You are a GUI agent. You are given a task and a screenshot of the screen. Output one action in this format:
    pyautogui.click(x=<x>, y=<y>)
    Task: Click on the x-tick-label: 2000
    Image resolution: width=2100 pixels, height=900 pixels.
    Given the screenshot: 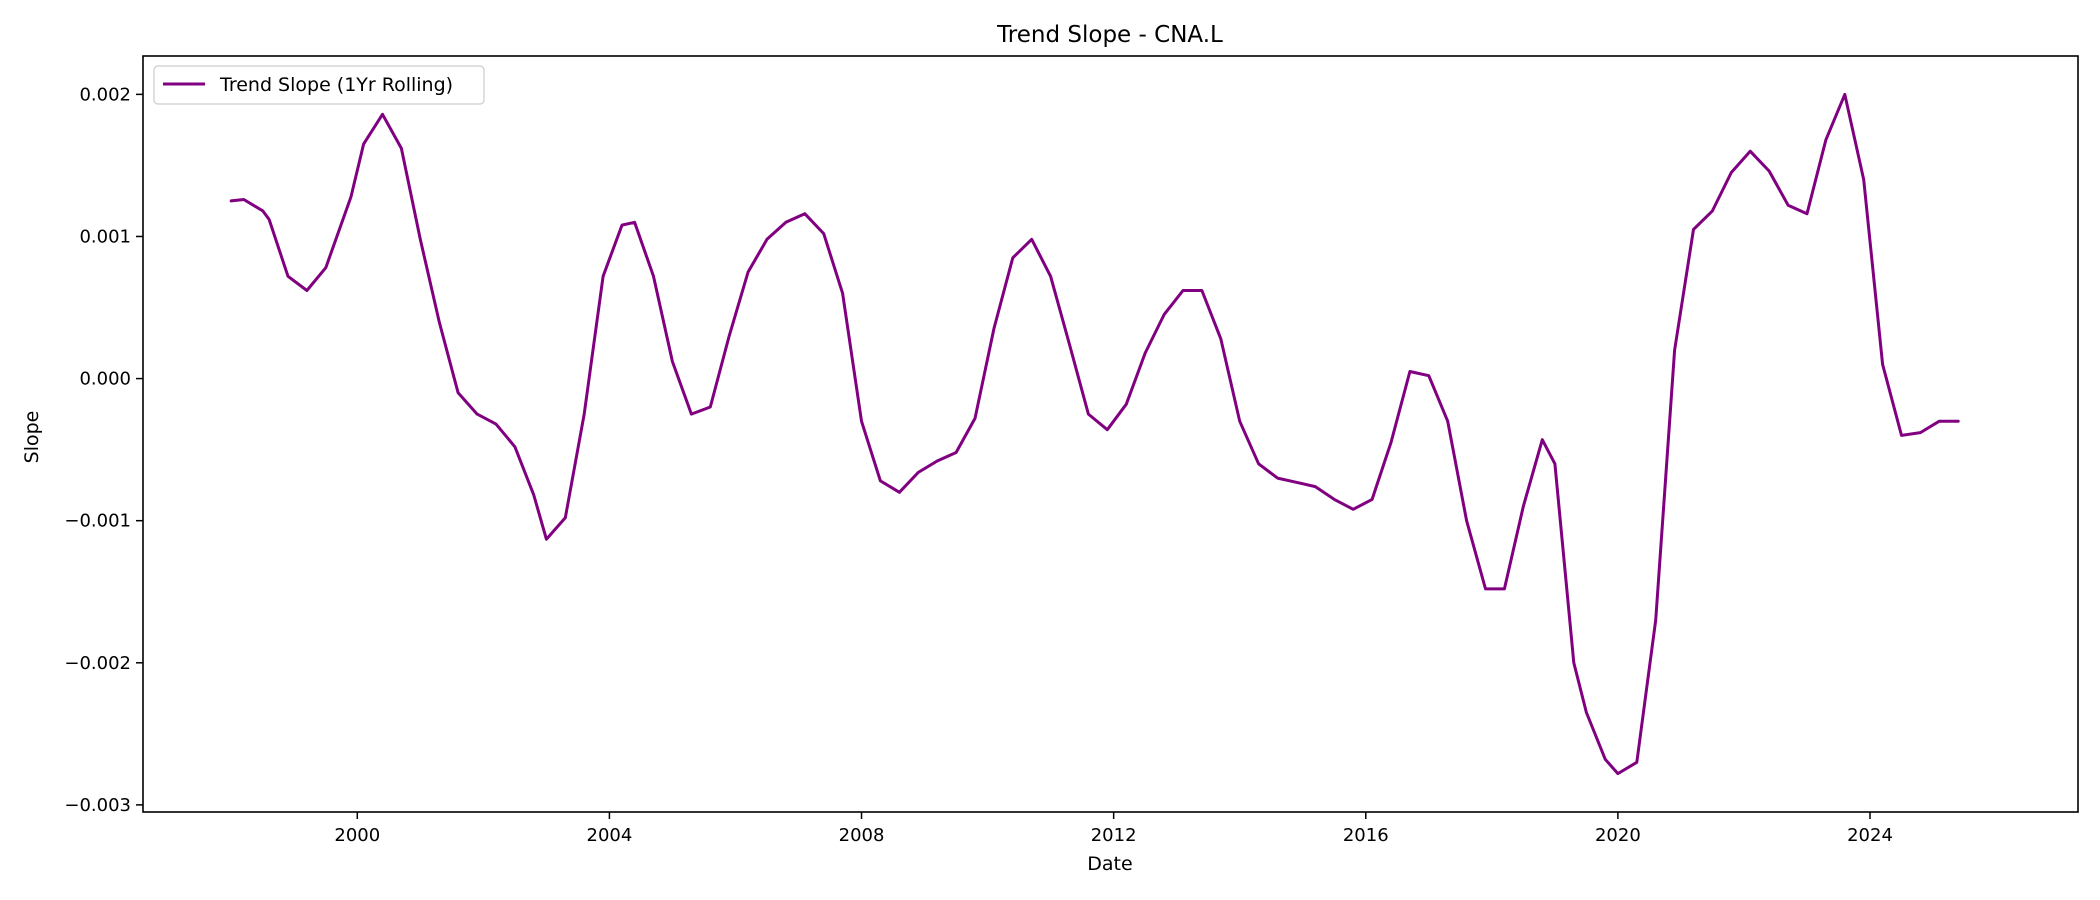 What is the action you would take?
    pyautogui.click(x=357, y=835)
    